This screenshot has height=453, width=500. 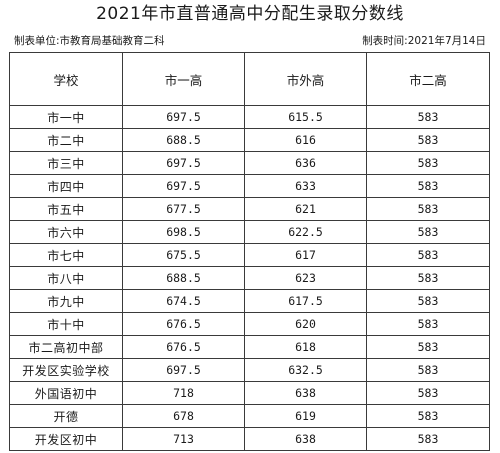 I want to click on score-foreign-language-high-cell: 632.5, so click(x=305, y=370).